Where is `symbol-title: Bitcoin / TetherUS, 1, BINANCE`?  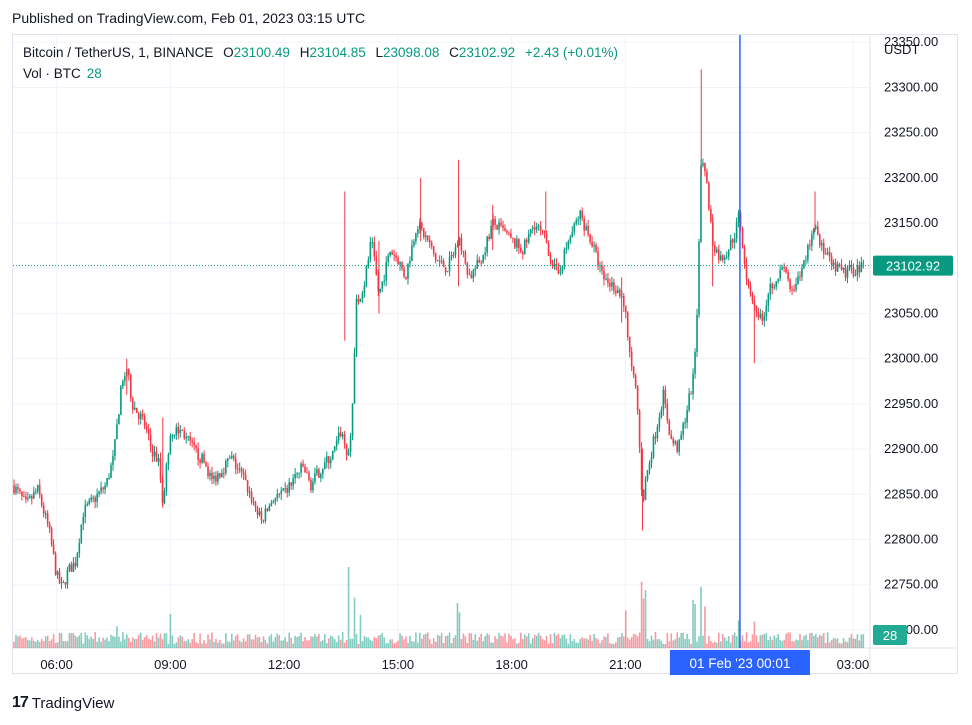
symbol-title: Bitcoin / TetherUS, 1, BINANCE is located at coordinates (118, 52).